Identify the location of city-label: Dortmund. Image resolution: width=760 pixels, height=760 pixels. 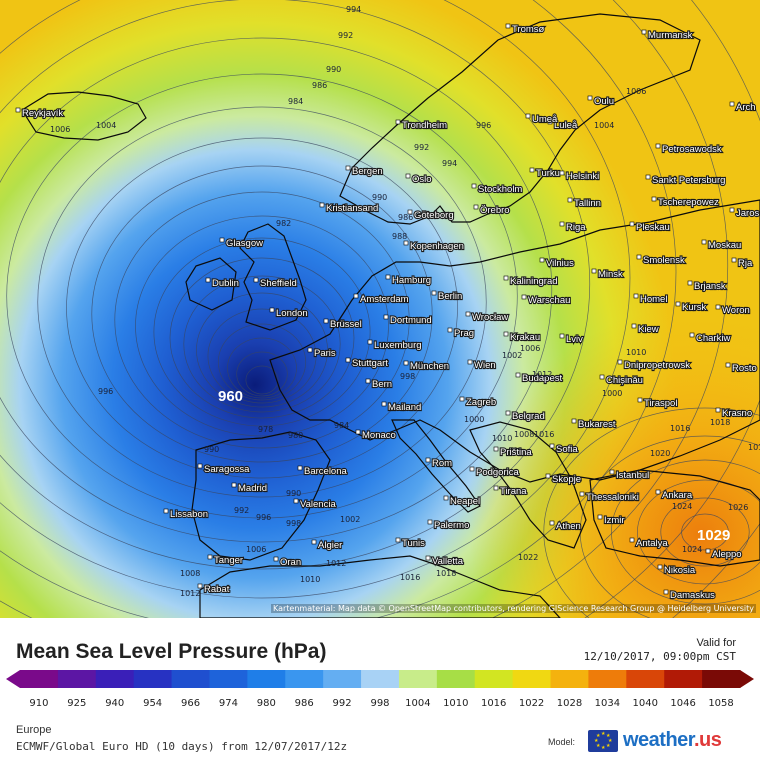
(411, 320).